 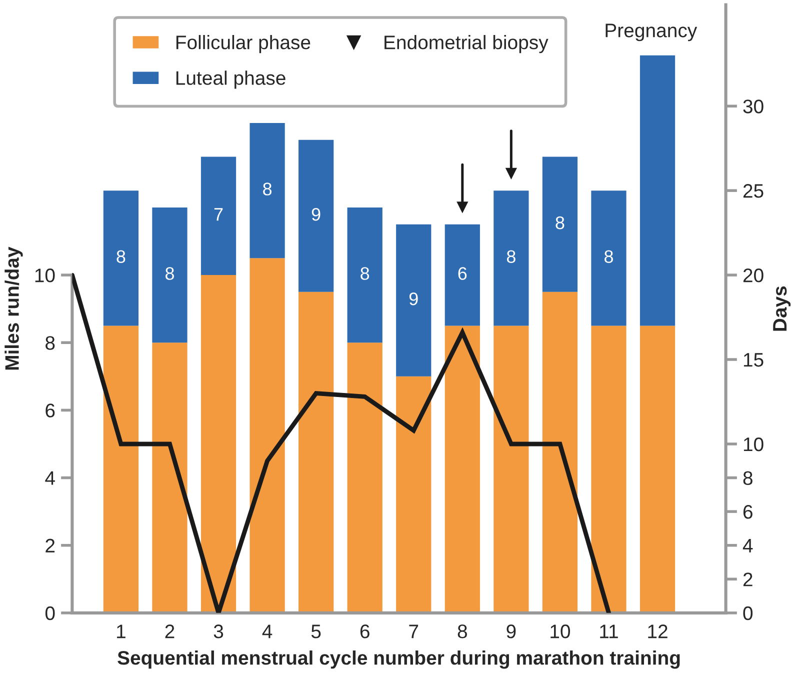 I want to click on y2-tick-label: 2, so click(x=747, y=579).